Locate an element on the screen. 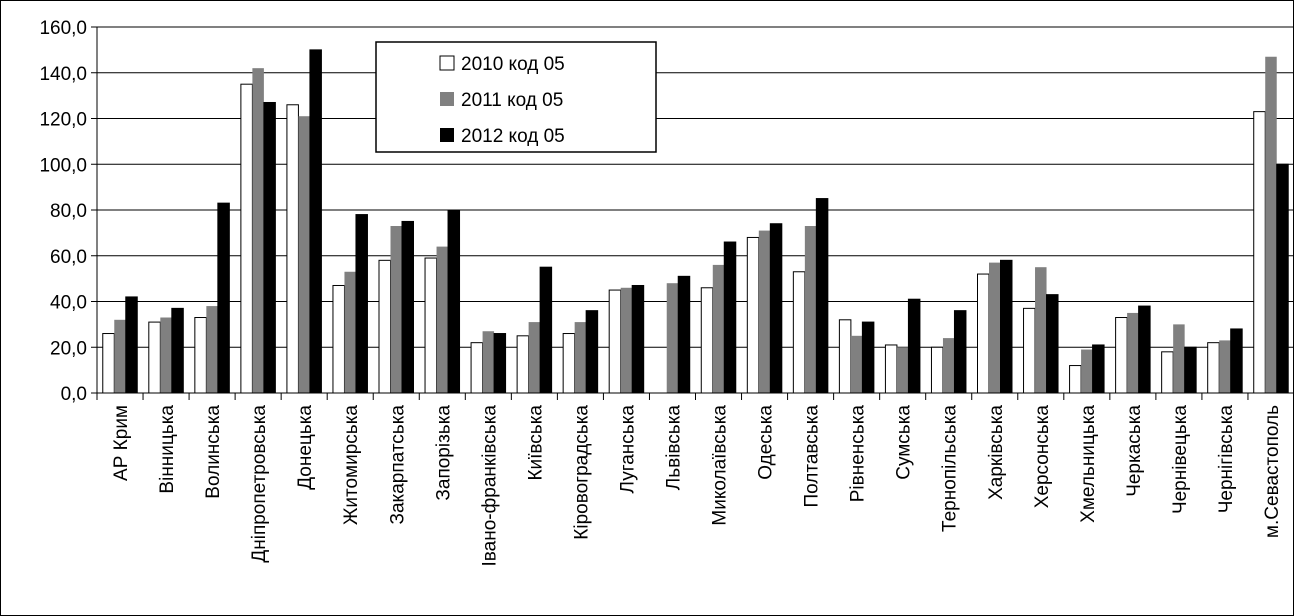 The height and width of the screenshot is (616, 1294). legend-label-2012: 2012 код 05 is located at coordinates (513, 136).